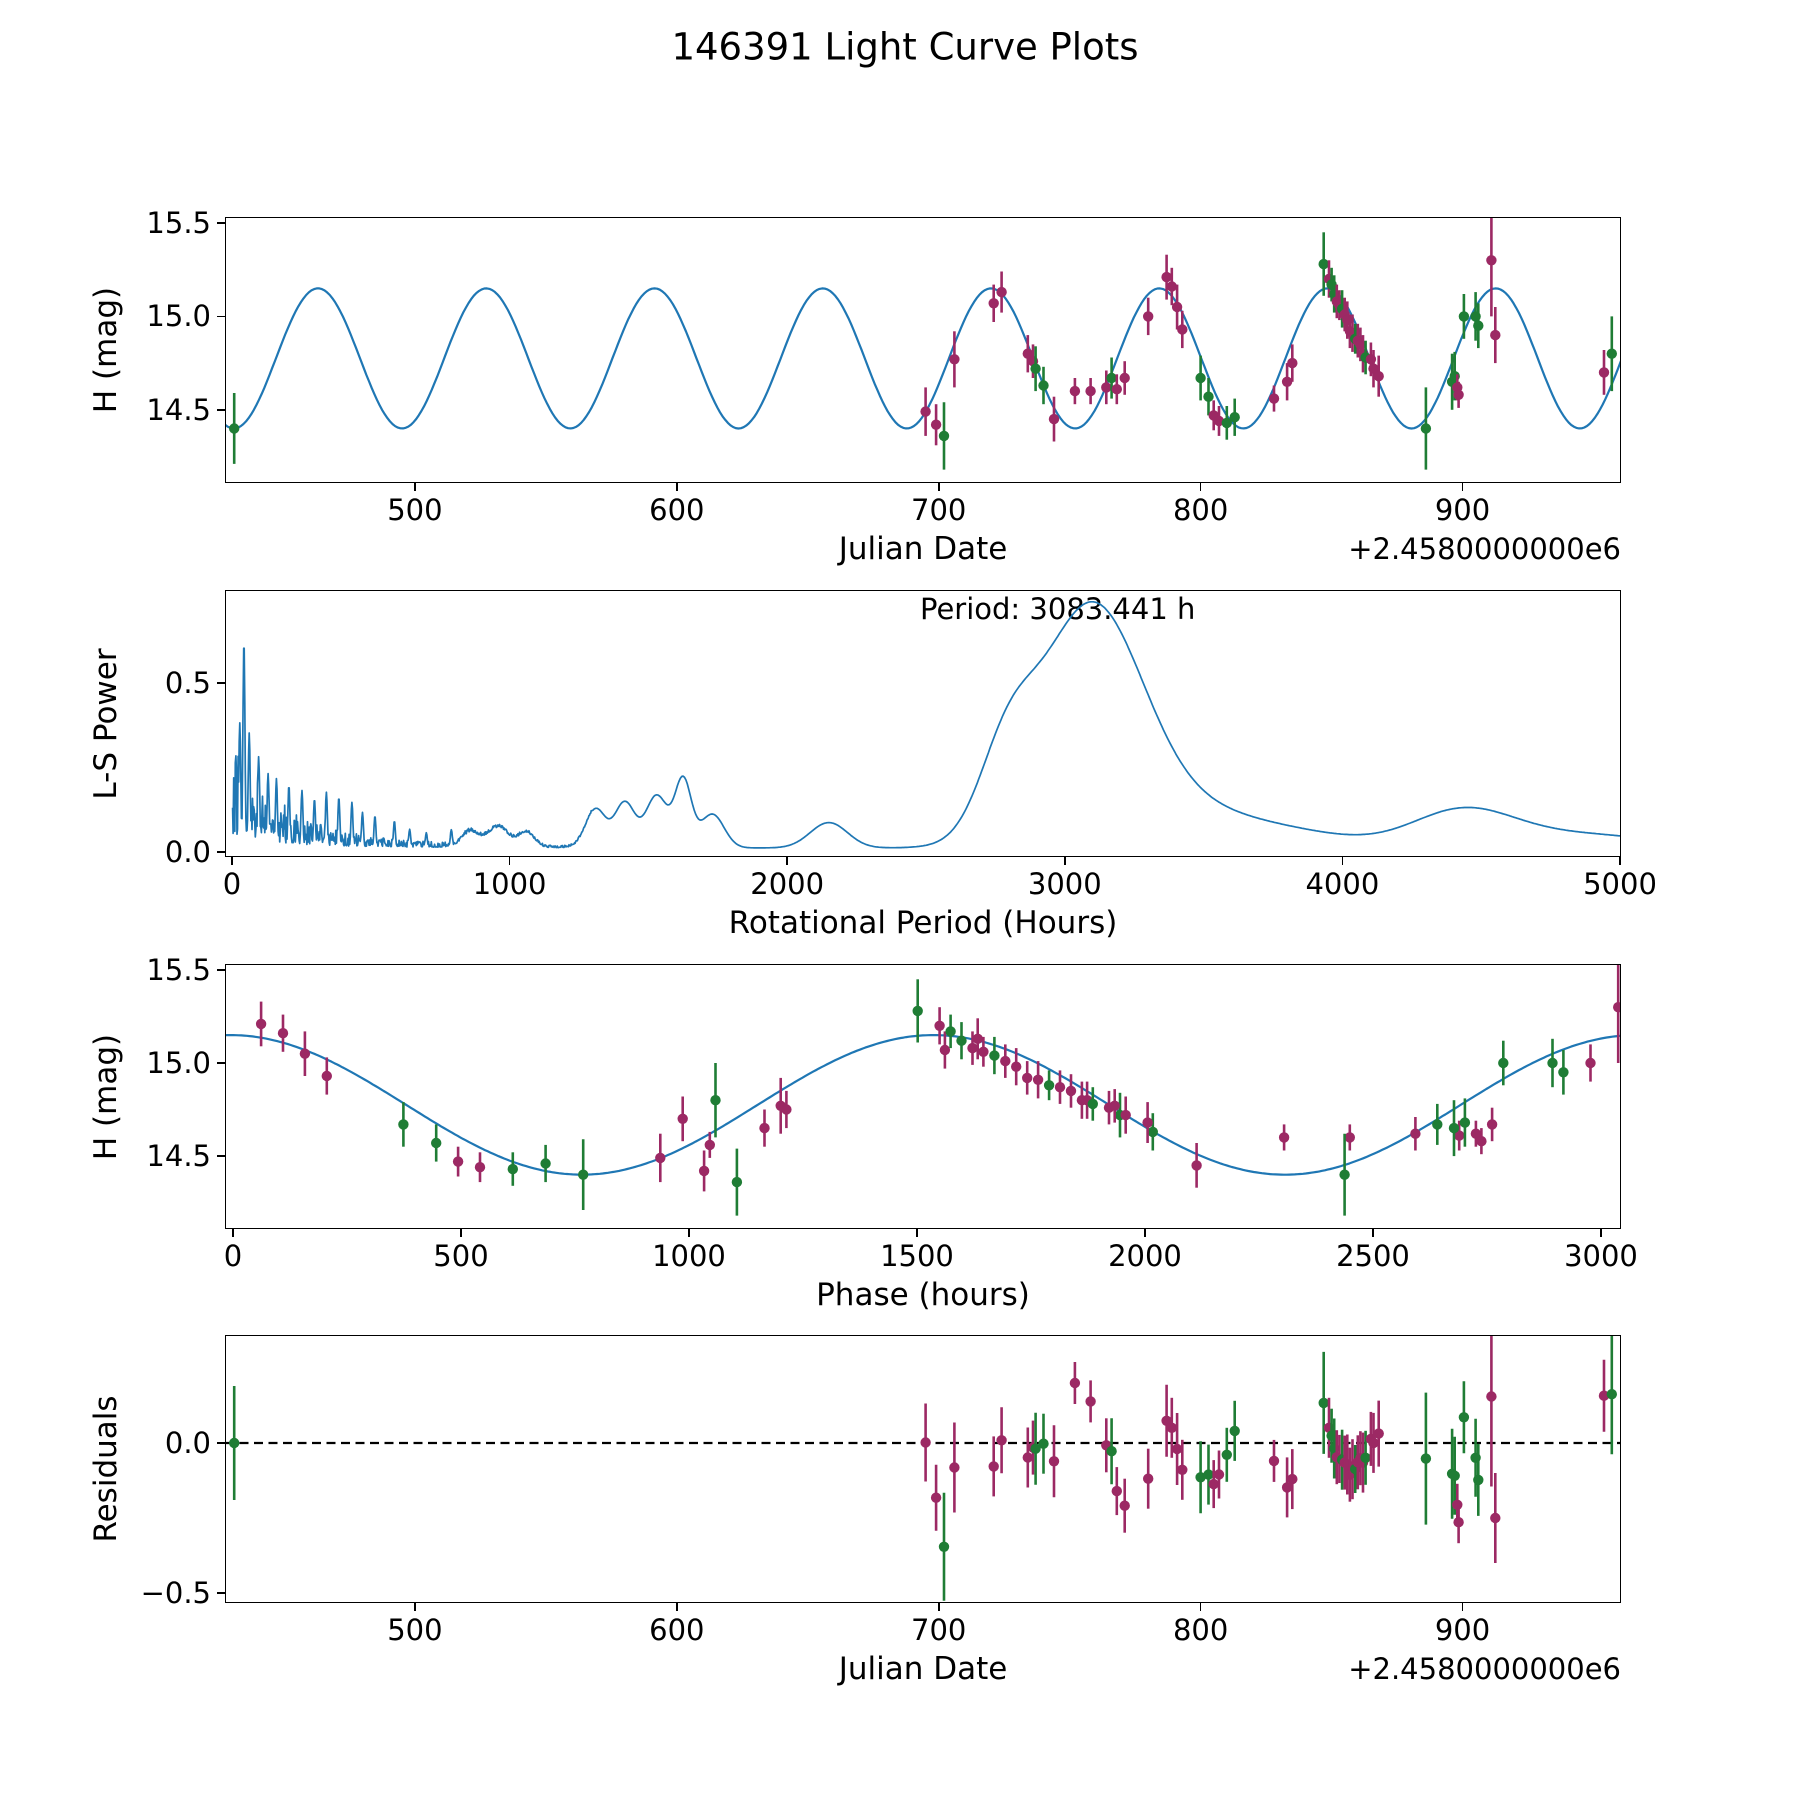  What do you see at coordinates (106, 350) in the screenshot?
I see `ylabel-h-mag-lightcurve: H (mag)` at bounding box center [106, 350].